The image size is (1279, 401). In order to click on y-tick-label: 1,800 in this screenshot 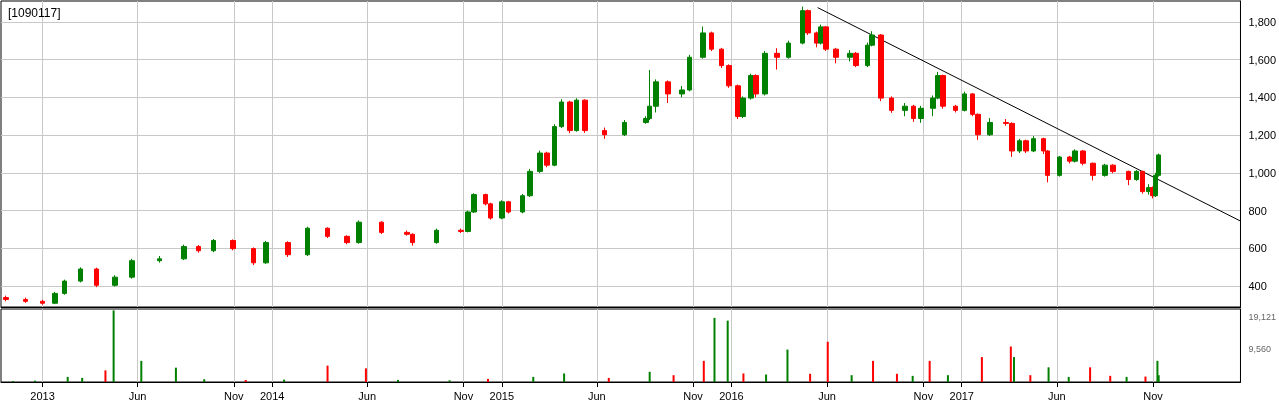, I will do `click(1262, 21)`.